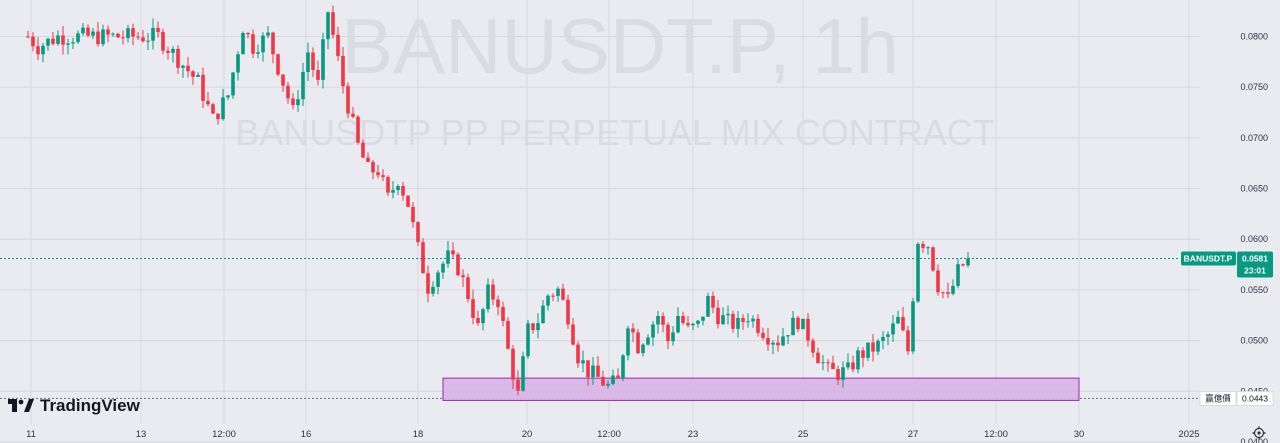 This screenshot has width=1280, height=443. What do you see at coordinates (21, 405) in the screenshot?
I see `tradingview-logo-icon` at bounding box center [21, 405].